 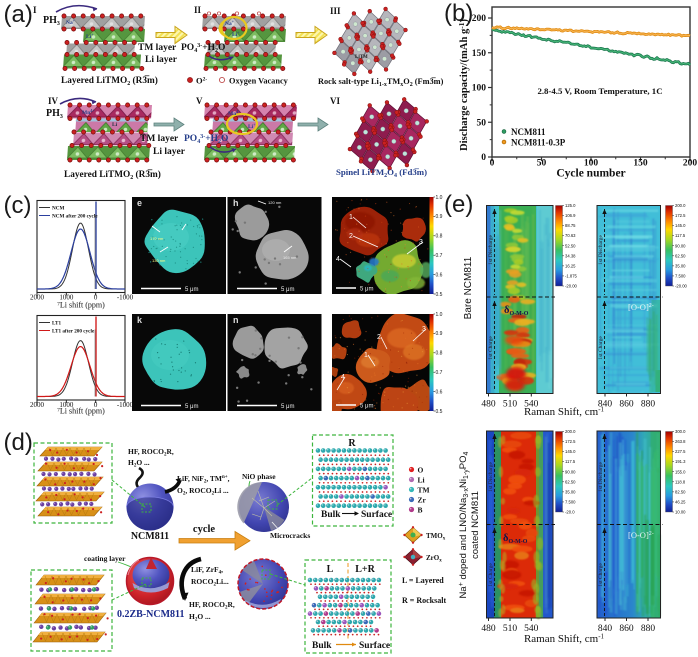 I want to click on svg-text: 1000, so click(x=66, y=298).